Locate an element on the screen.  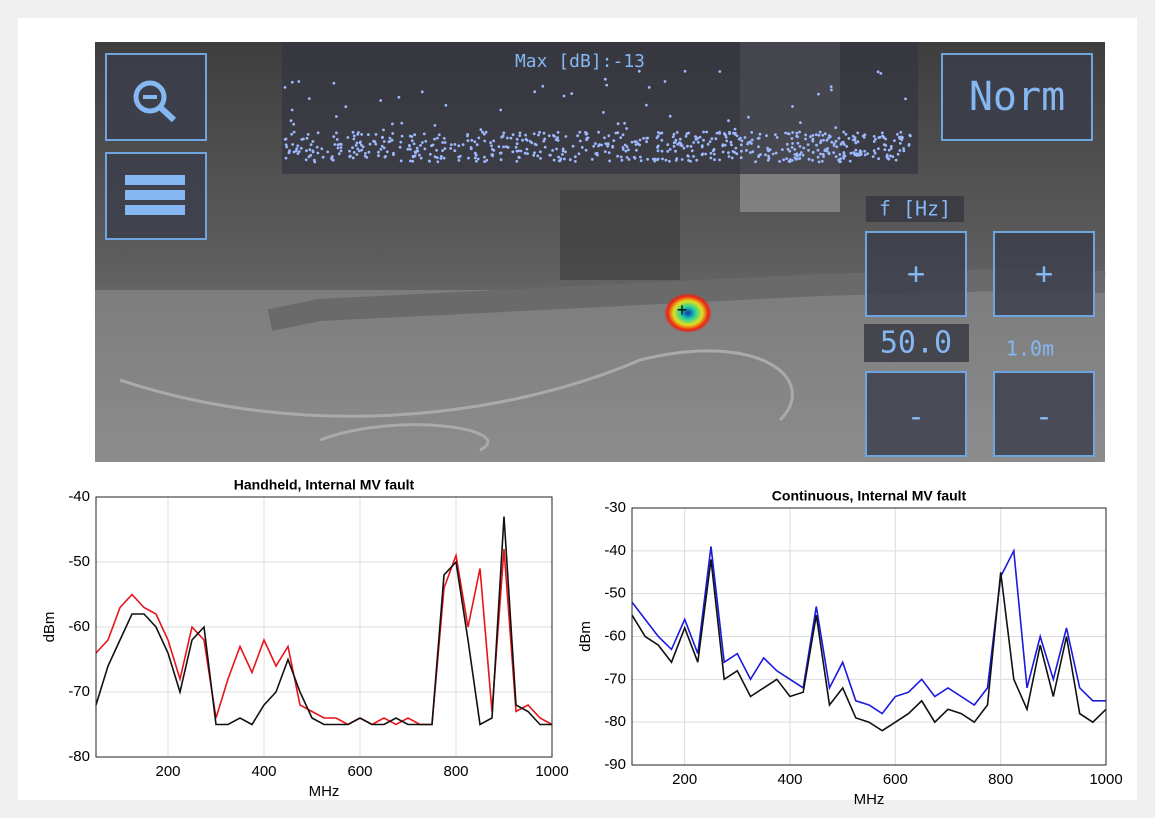
minus-label: - is located at coordinates (1044, 417).